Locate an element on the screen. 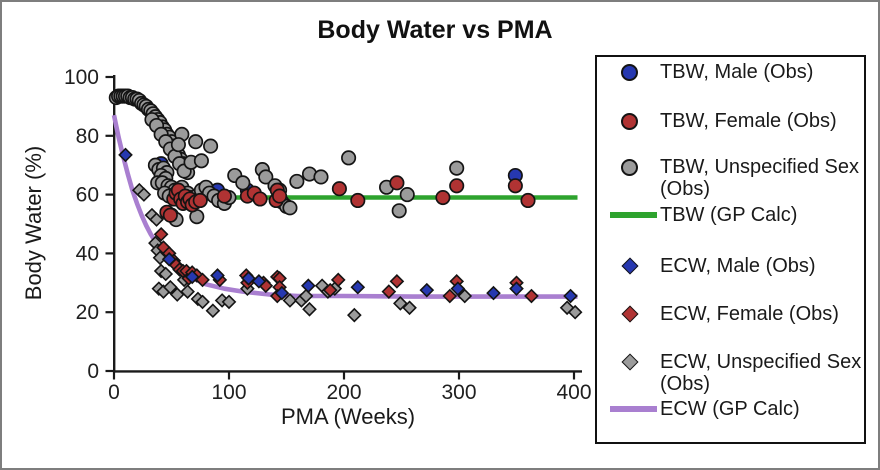 The height and width of the screenshot is (470, 880). legend-label: ECW (GP Calc) is located at coordinates (730, 409).